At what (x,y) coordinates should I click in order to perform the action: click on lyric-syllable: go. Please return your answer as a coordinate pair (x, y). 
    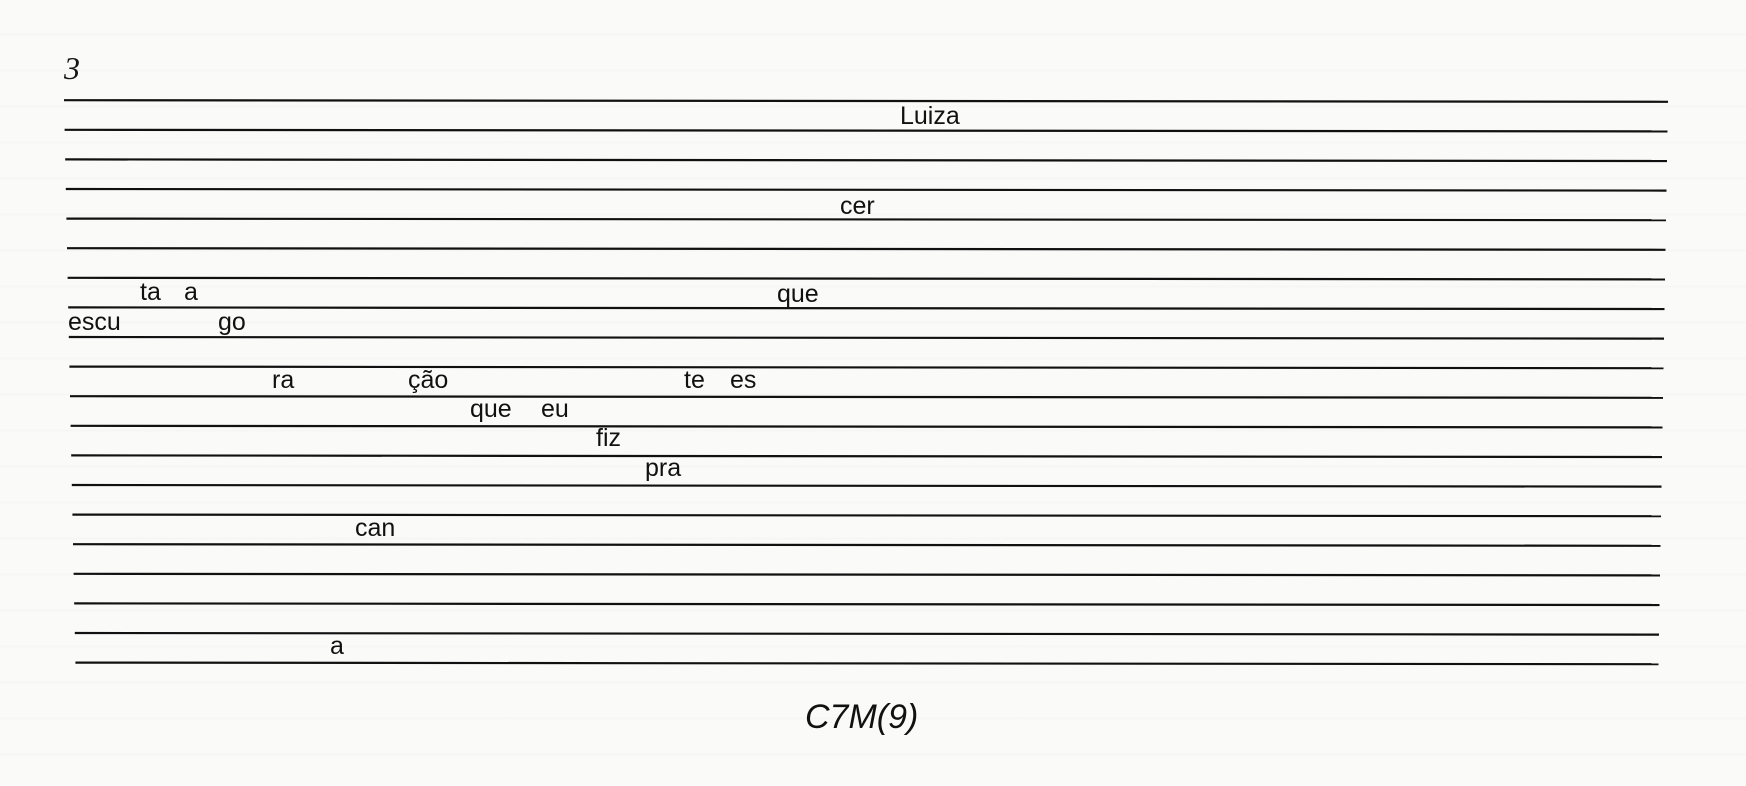
    Looking at the image, I should click on (232, 322).